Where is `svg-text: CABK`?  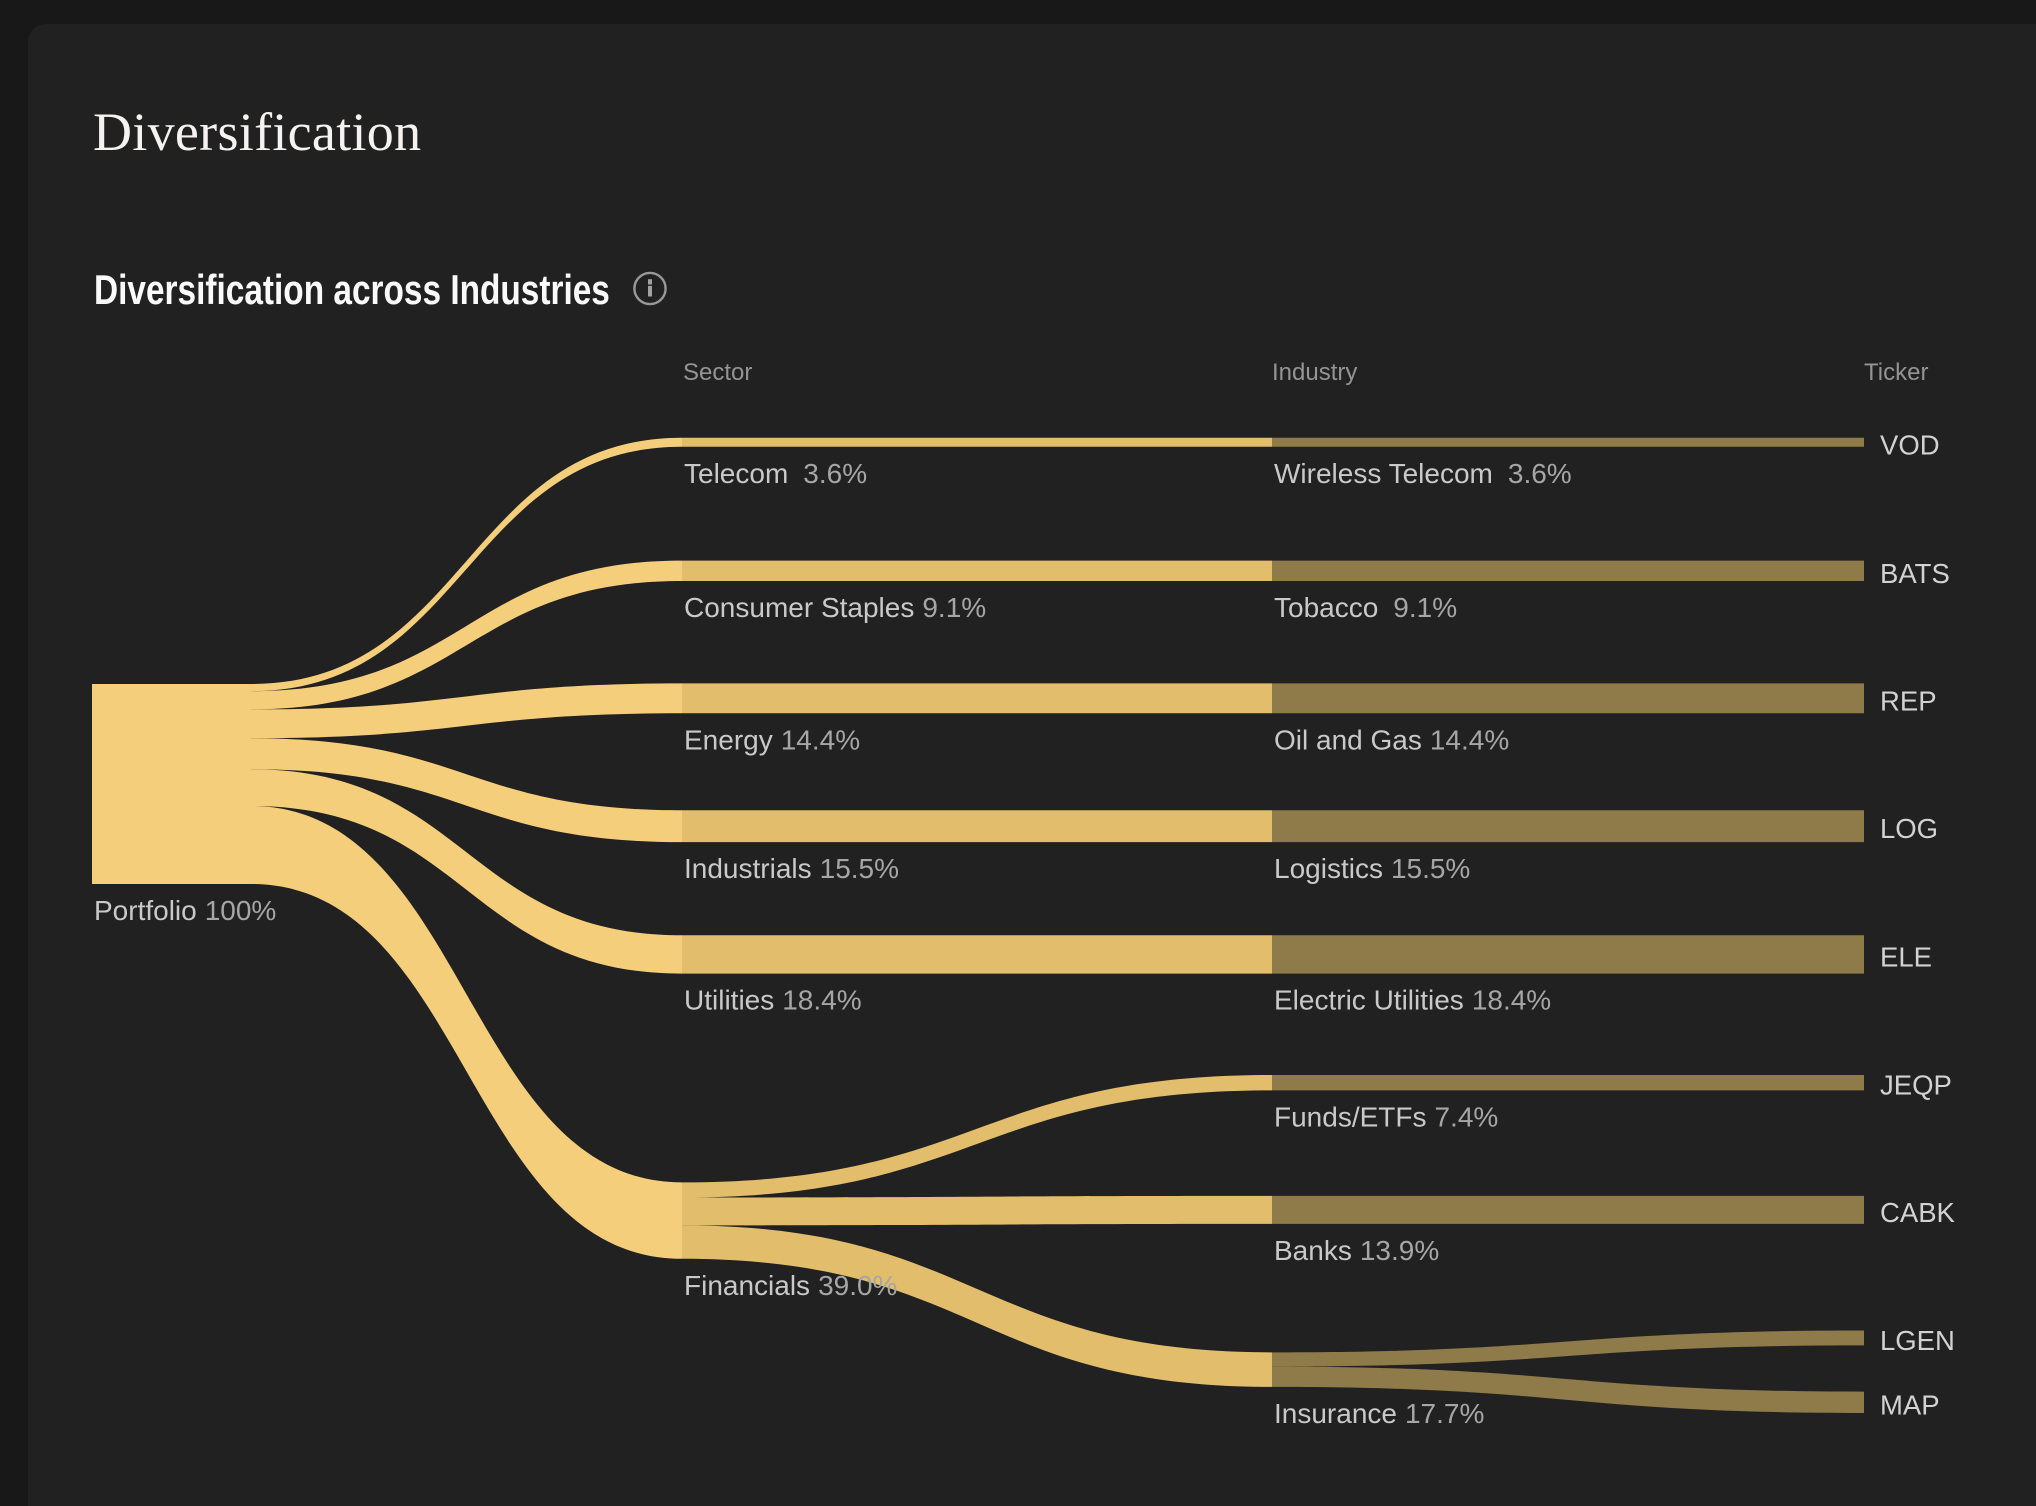 svg-text: CABK is located at coordinates (1918, 1212).